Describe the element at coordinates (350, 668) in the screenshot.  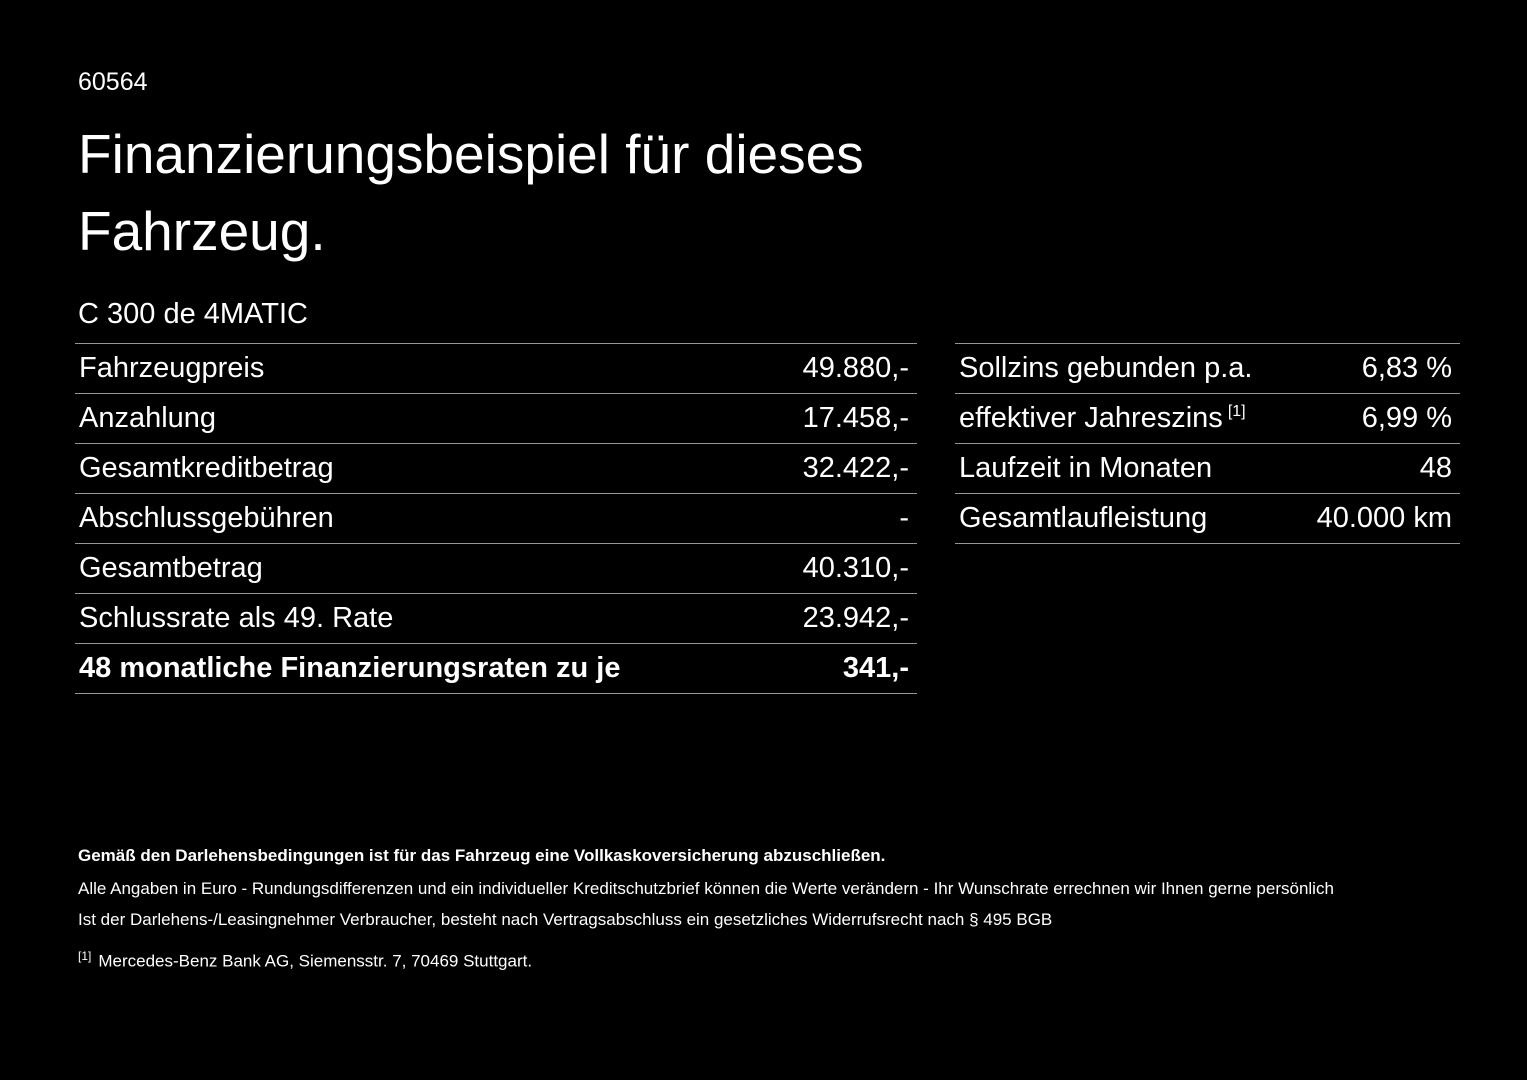
I see `row-label: 48 monatliche Finanzierungsraten zu je` at that location.